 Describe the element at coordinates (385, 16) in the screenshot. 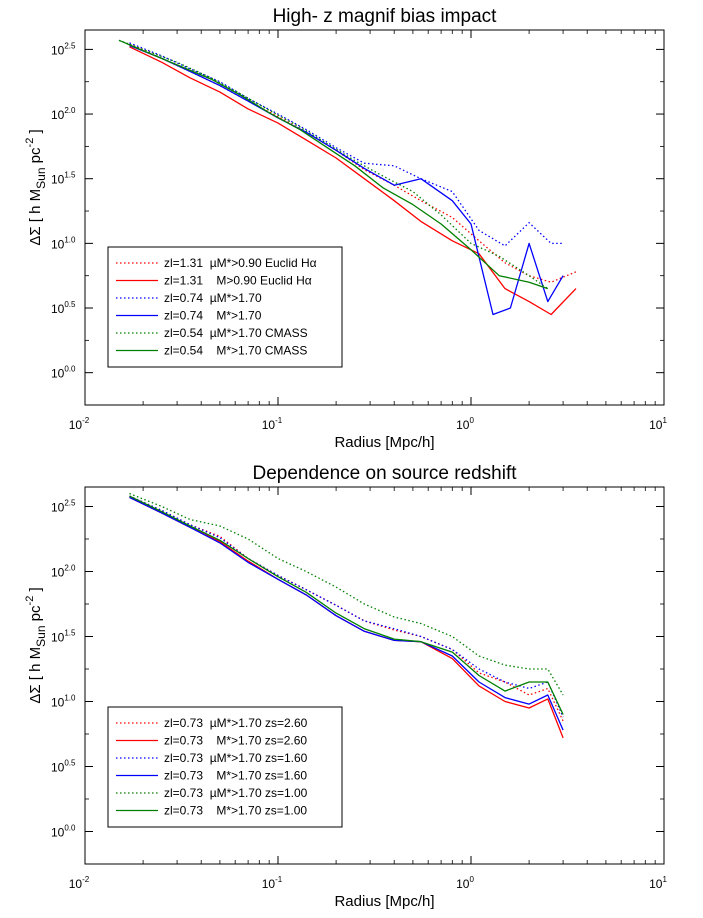

I see `chart-title: High- z magnif bias impact` at that location.